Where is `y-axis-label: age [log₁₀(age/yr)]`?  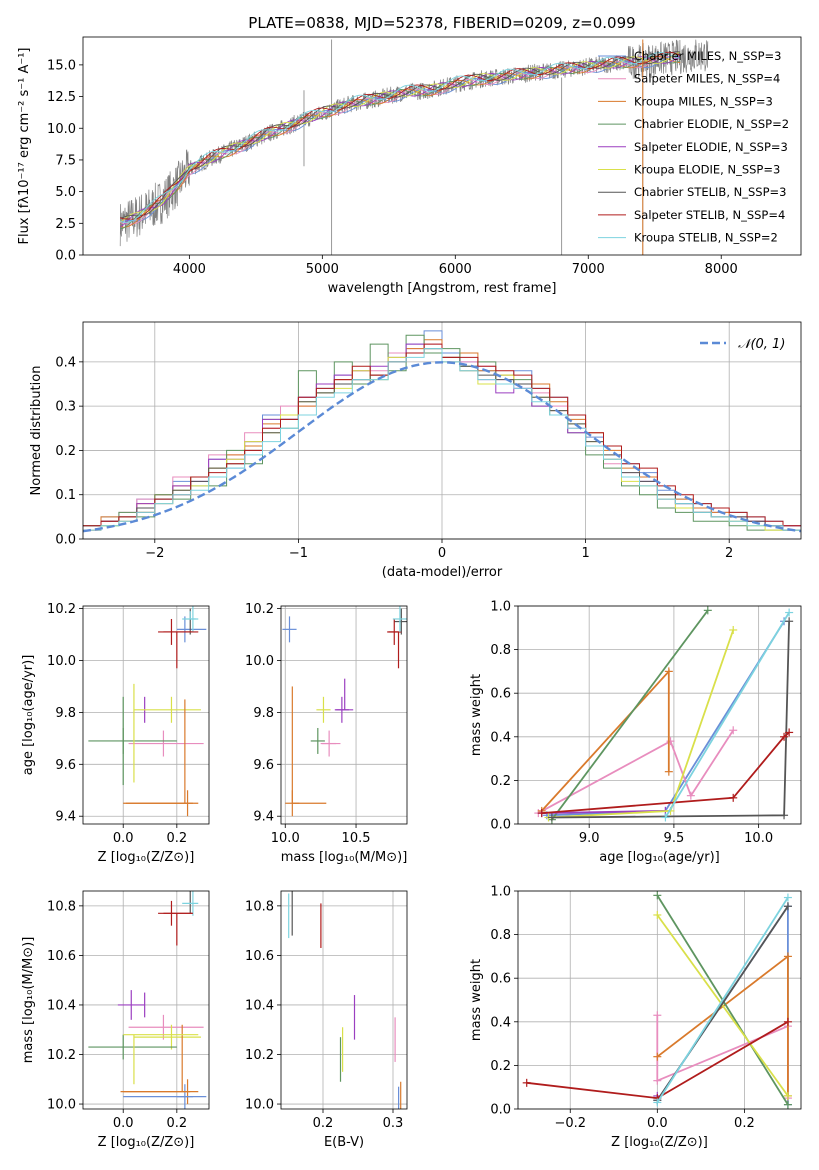
y-axis-label: age [log₁₀(age/yr)] is located at coordinates (28, 715).